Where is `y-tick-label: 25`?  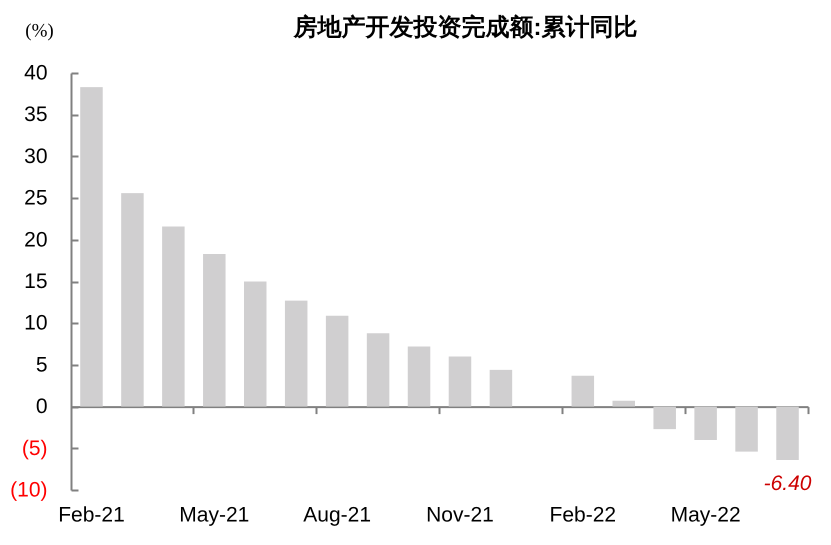 y-tick-label: 25 is located at coordinates (36, 198).